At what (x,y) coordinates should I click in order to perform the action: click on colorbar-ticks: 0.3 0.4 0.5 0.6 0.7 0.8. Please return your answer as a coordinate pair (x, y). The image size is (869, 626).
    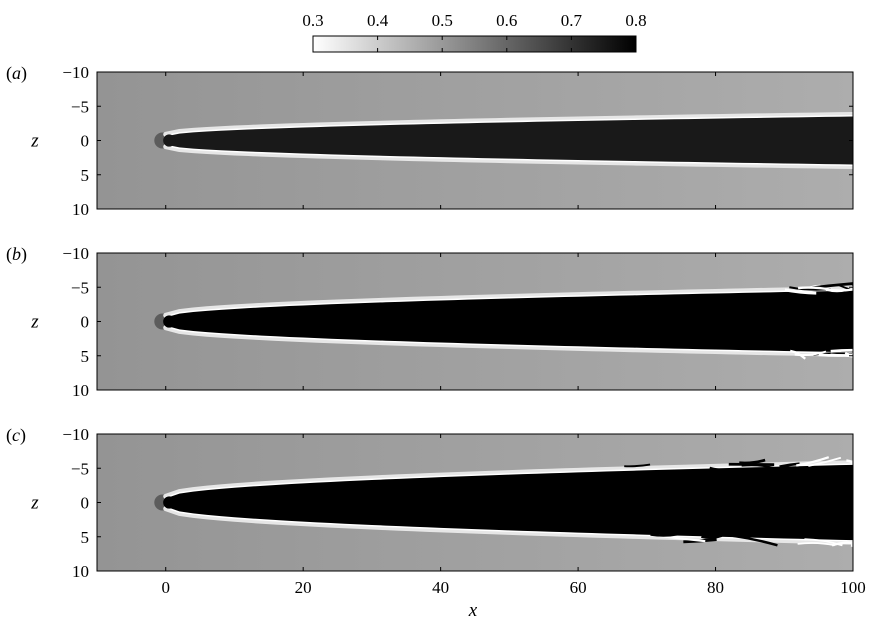
    Looking at the image, I should click on (474, 31).